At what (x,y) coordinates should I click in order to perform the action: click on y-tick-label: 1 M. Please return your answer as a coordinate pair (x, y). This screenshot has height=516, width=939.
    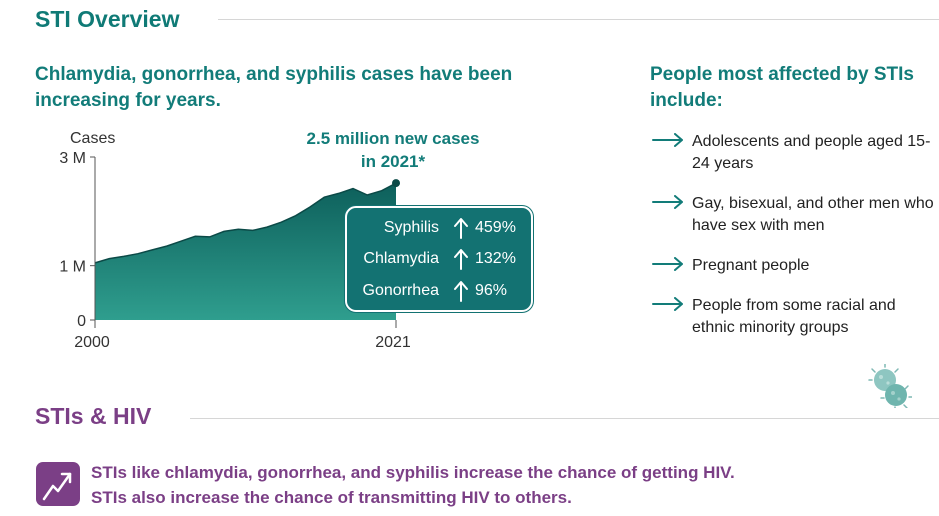
    Looking at the image, I should click on (72, 267).